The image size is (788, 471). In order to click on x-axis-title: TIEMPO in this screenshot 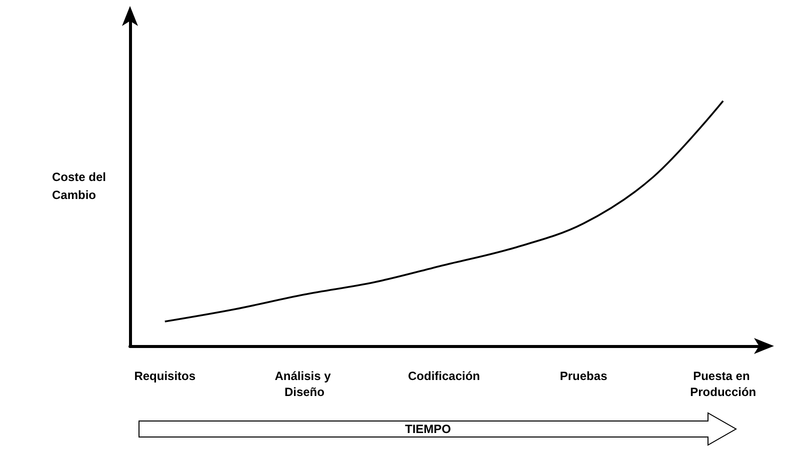, I will do `click(428, 429)`.